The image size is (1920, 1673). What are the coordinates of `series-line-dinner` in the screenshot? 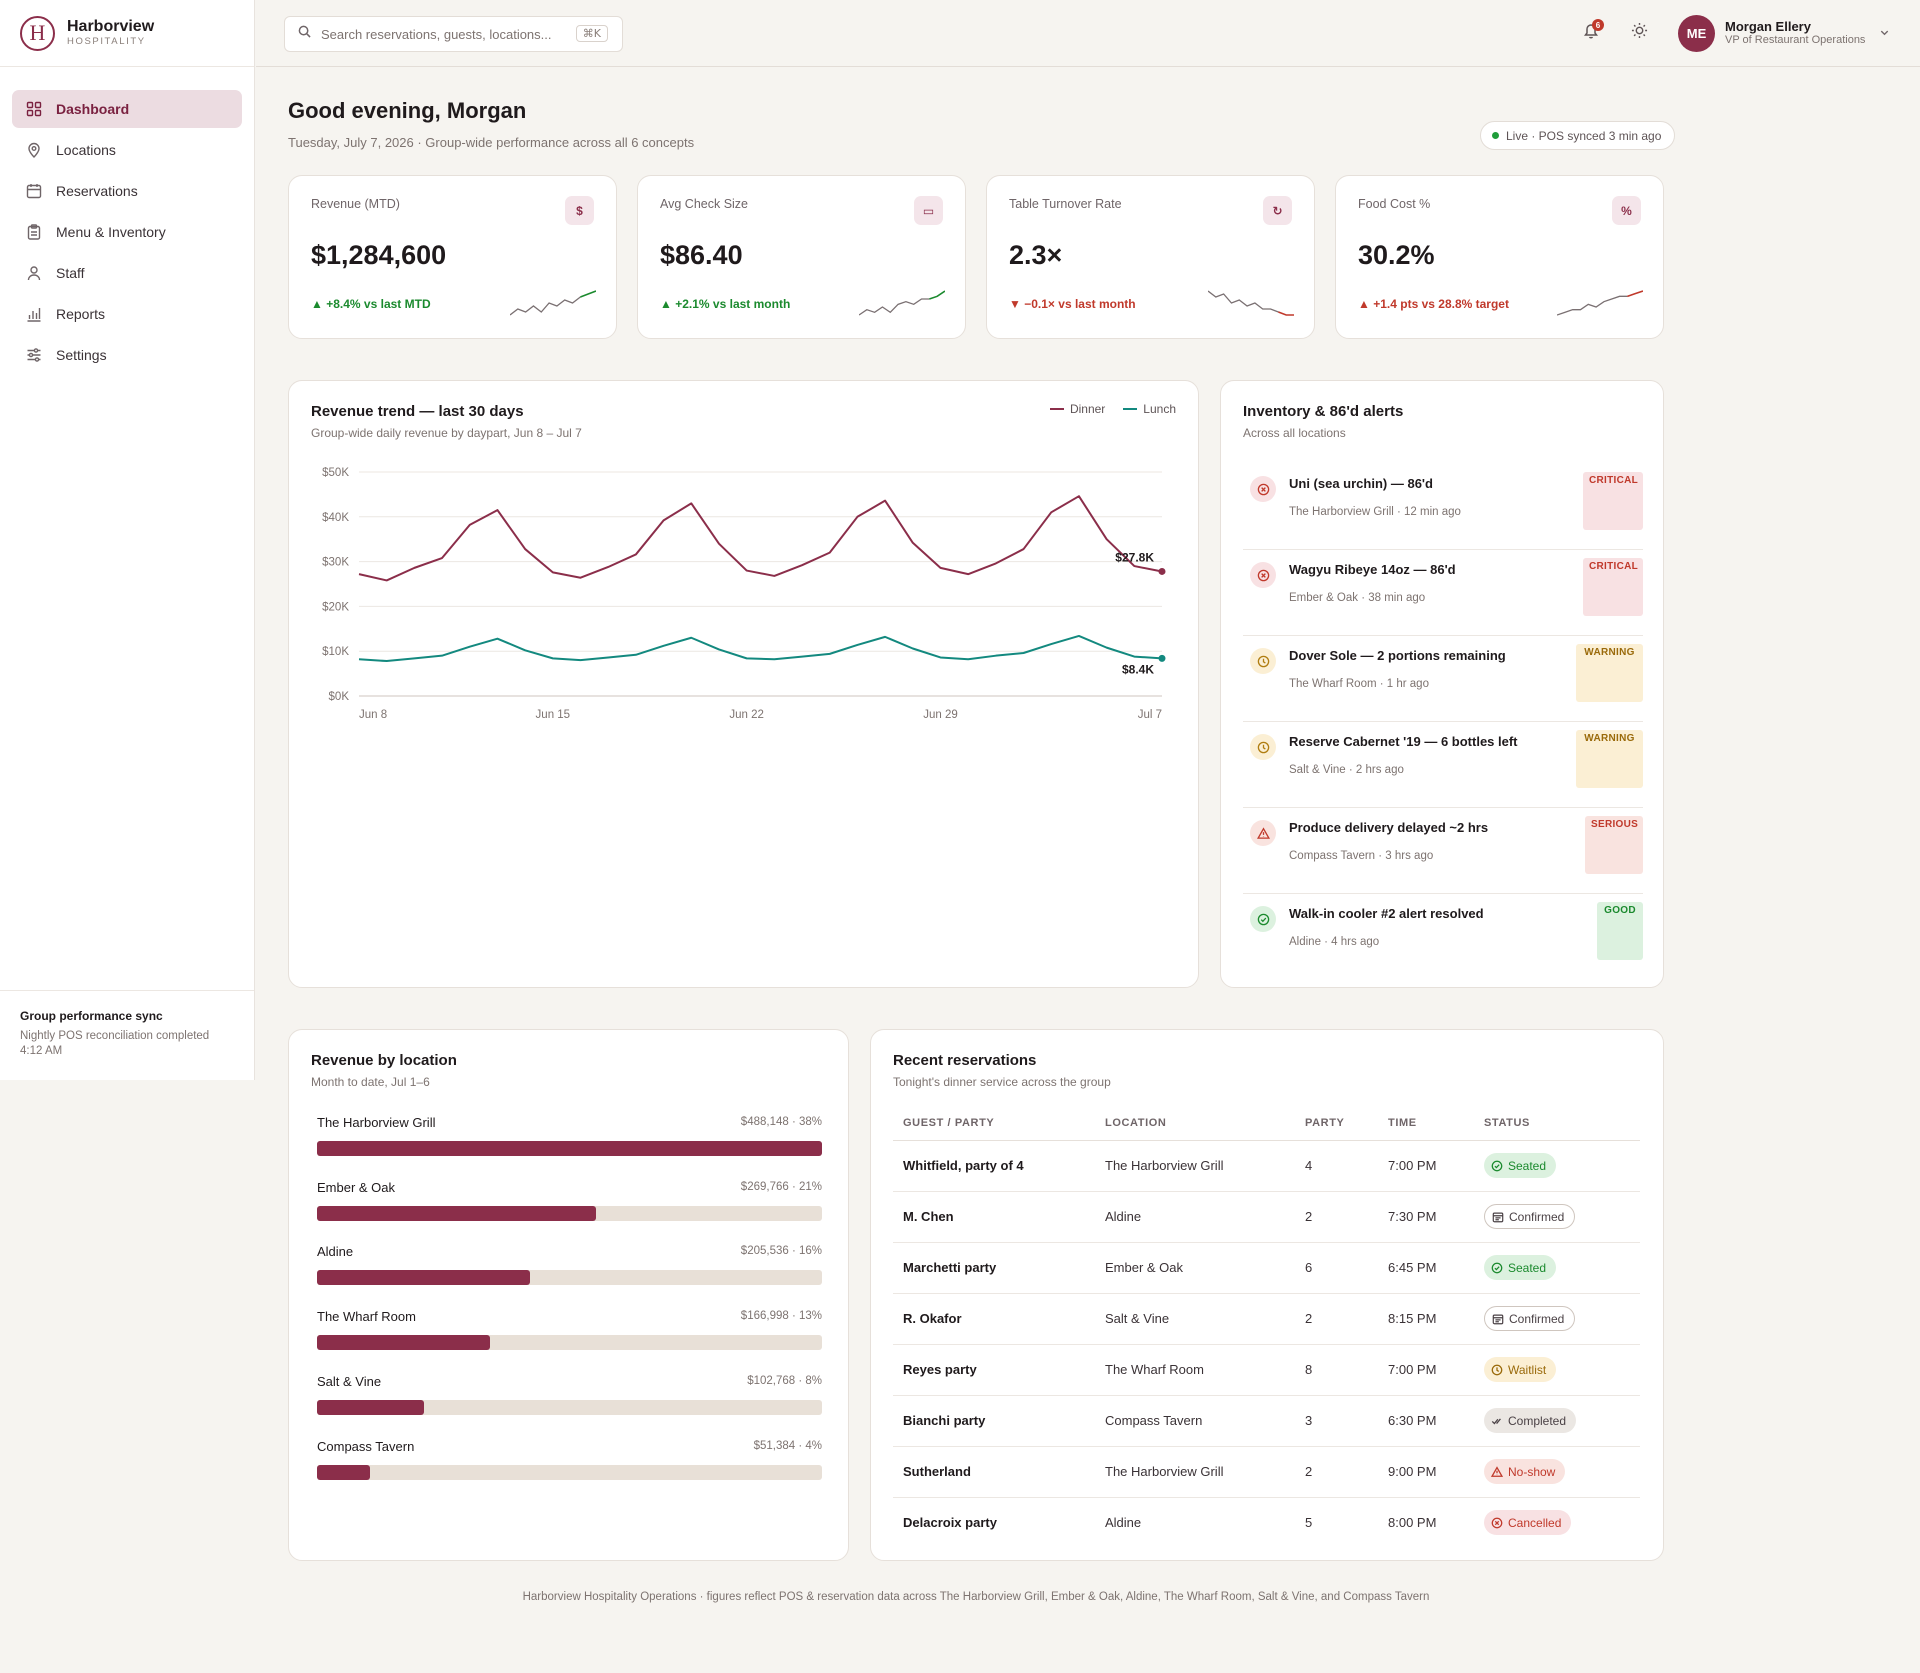 It's located at (760, 538).